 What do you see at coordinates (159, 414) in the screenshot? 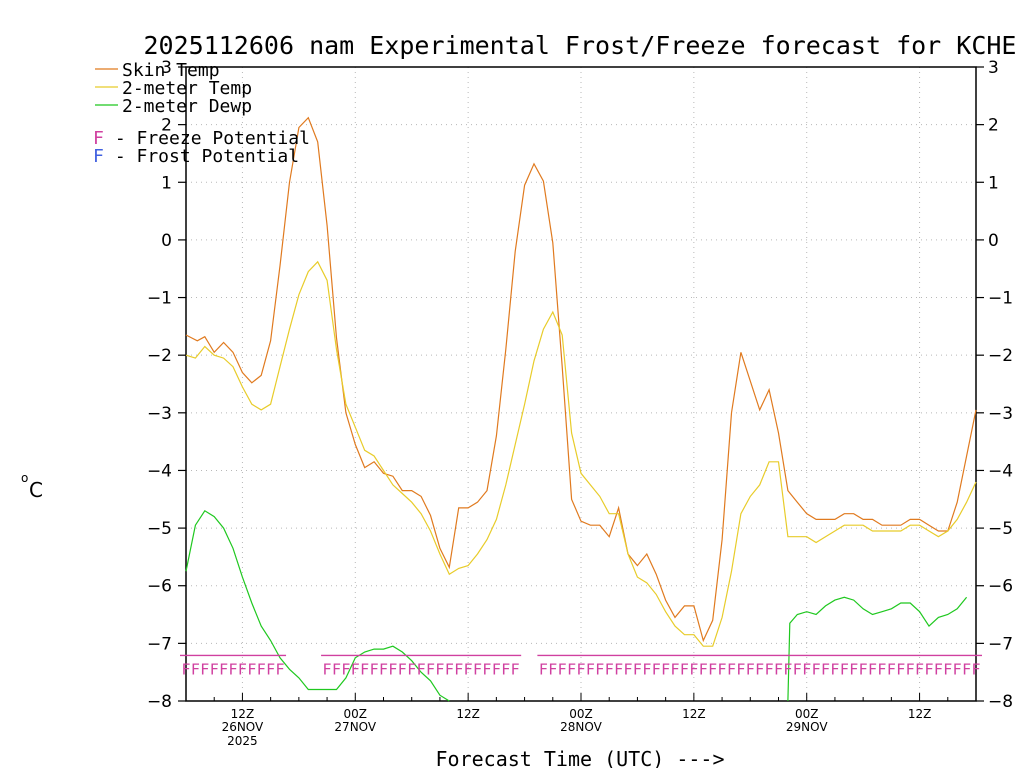
I see `y-tick-label: −3` at bounding box center [159, 414].